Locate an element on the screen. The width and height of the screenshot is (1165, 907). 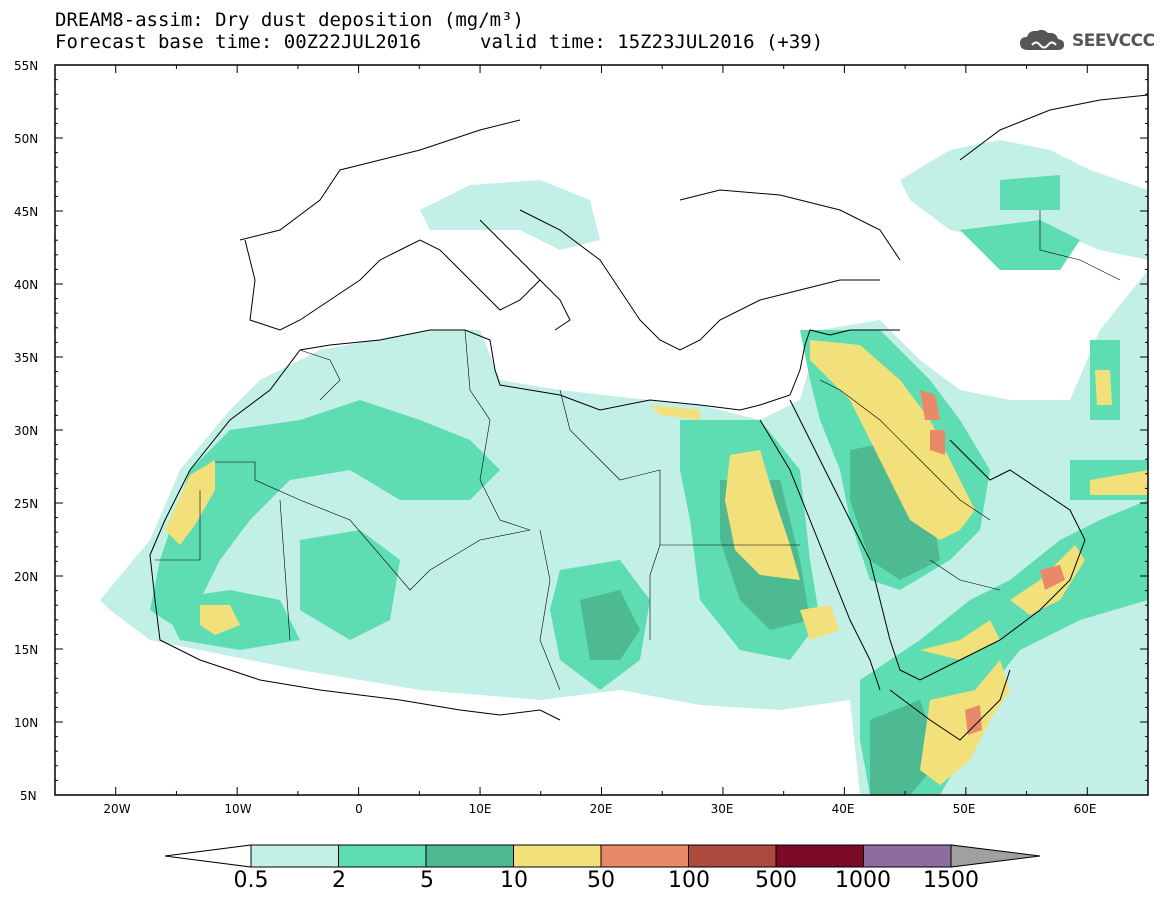
level-label: 10 is located at coordinates (514, 880).